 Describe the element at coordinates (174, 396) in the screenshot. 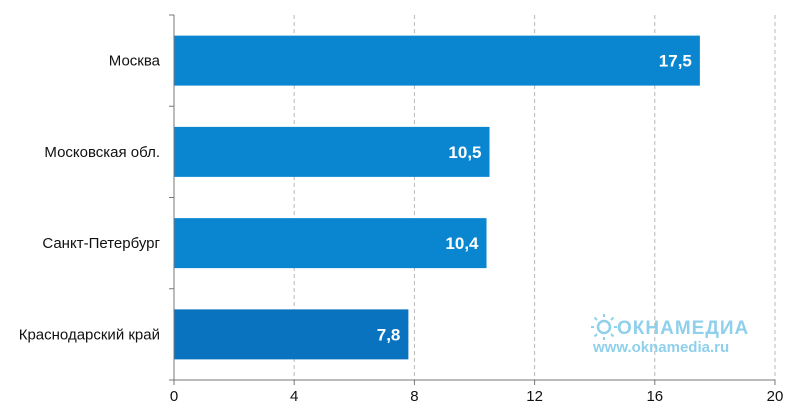

I see `x-tick-label: 0` at that location.